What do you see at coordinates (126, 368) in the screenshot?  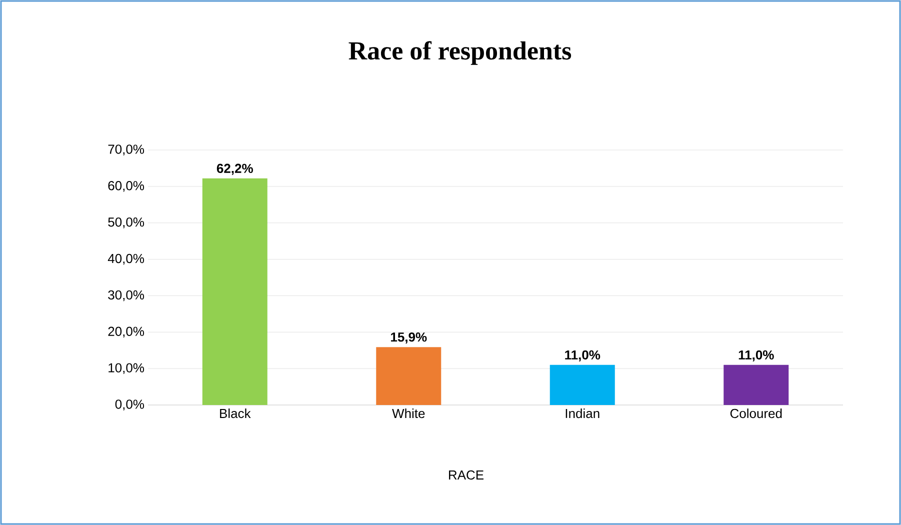 I see `y-tick-label: 10,0%` at bounding box center [126, 368].